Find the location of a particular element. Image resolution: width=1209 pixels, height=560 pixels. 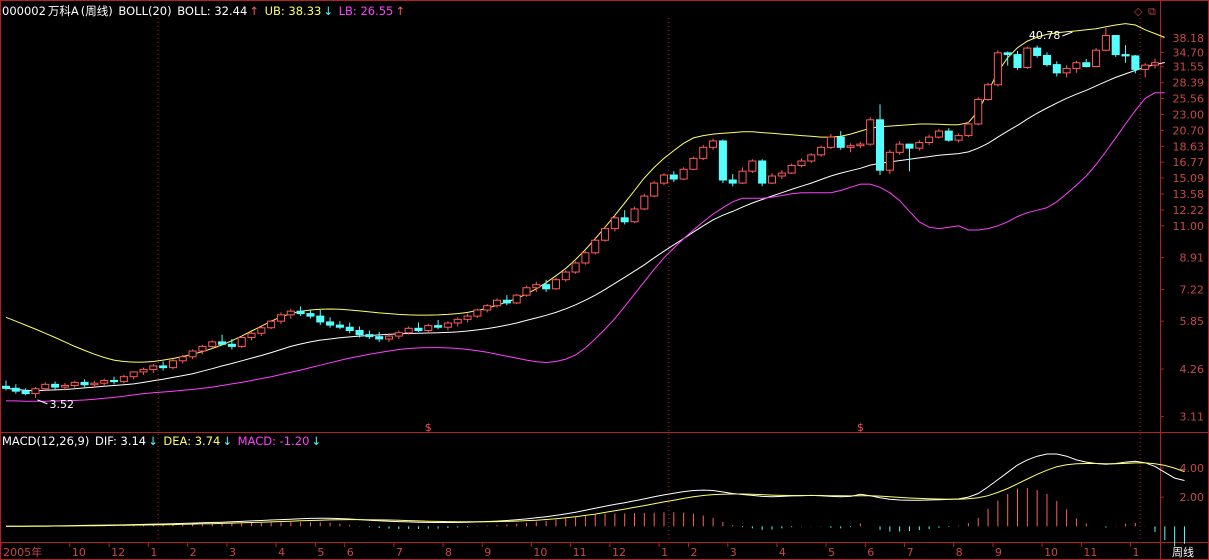

x-tick-label: 6 is located at coordinates (350, 552).